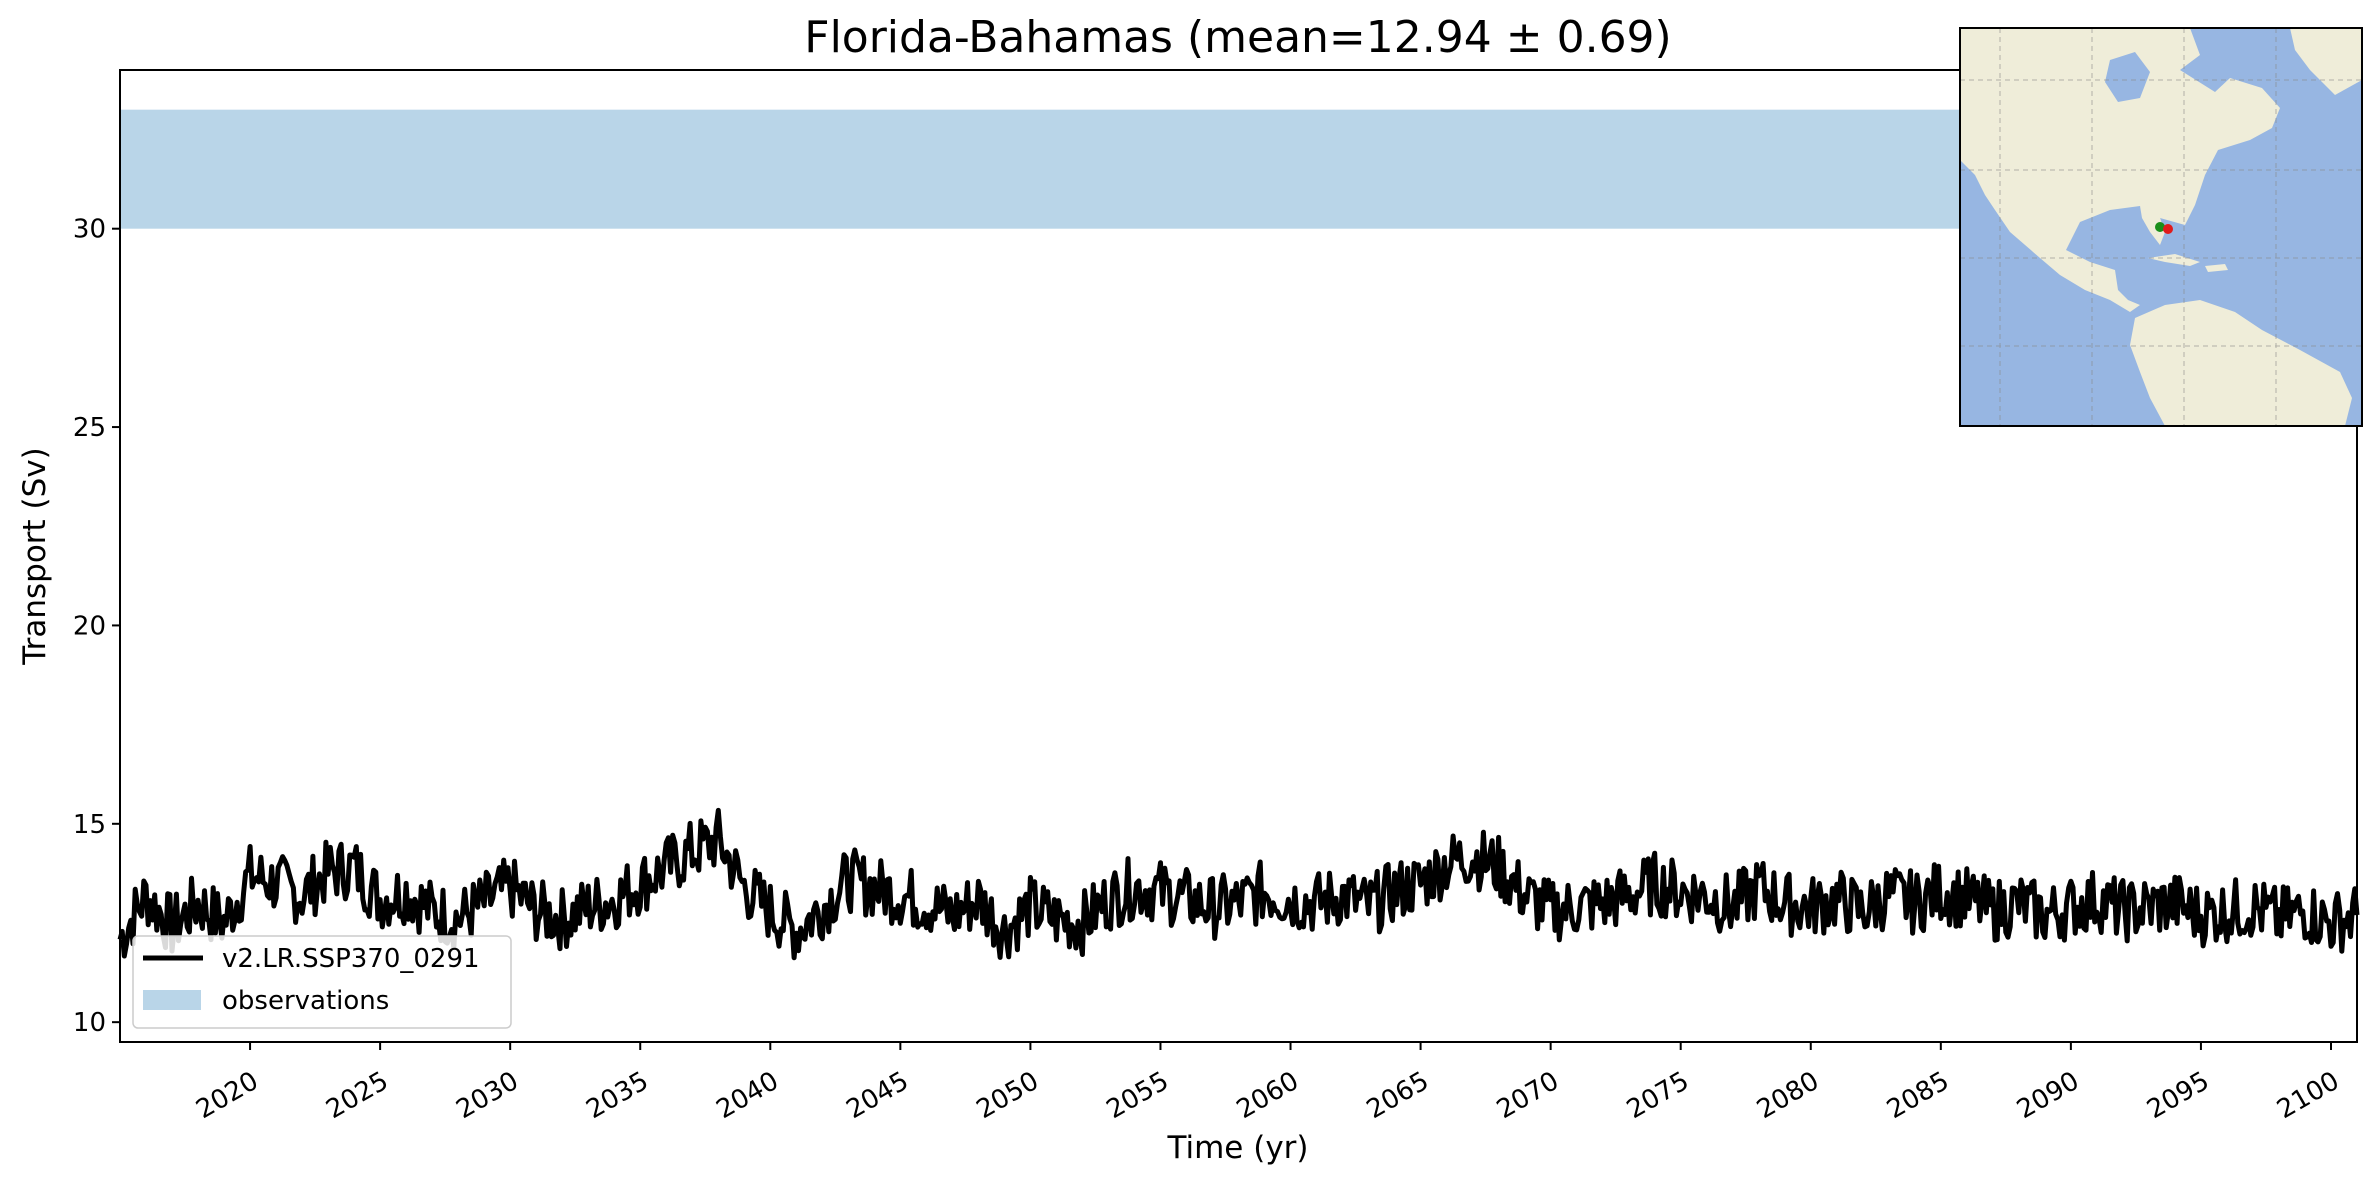 The width and height of the screenshot is (2375, 1180). I want to click on map-gridlines, so click(2161, 227).